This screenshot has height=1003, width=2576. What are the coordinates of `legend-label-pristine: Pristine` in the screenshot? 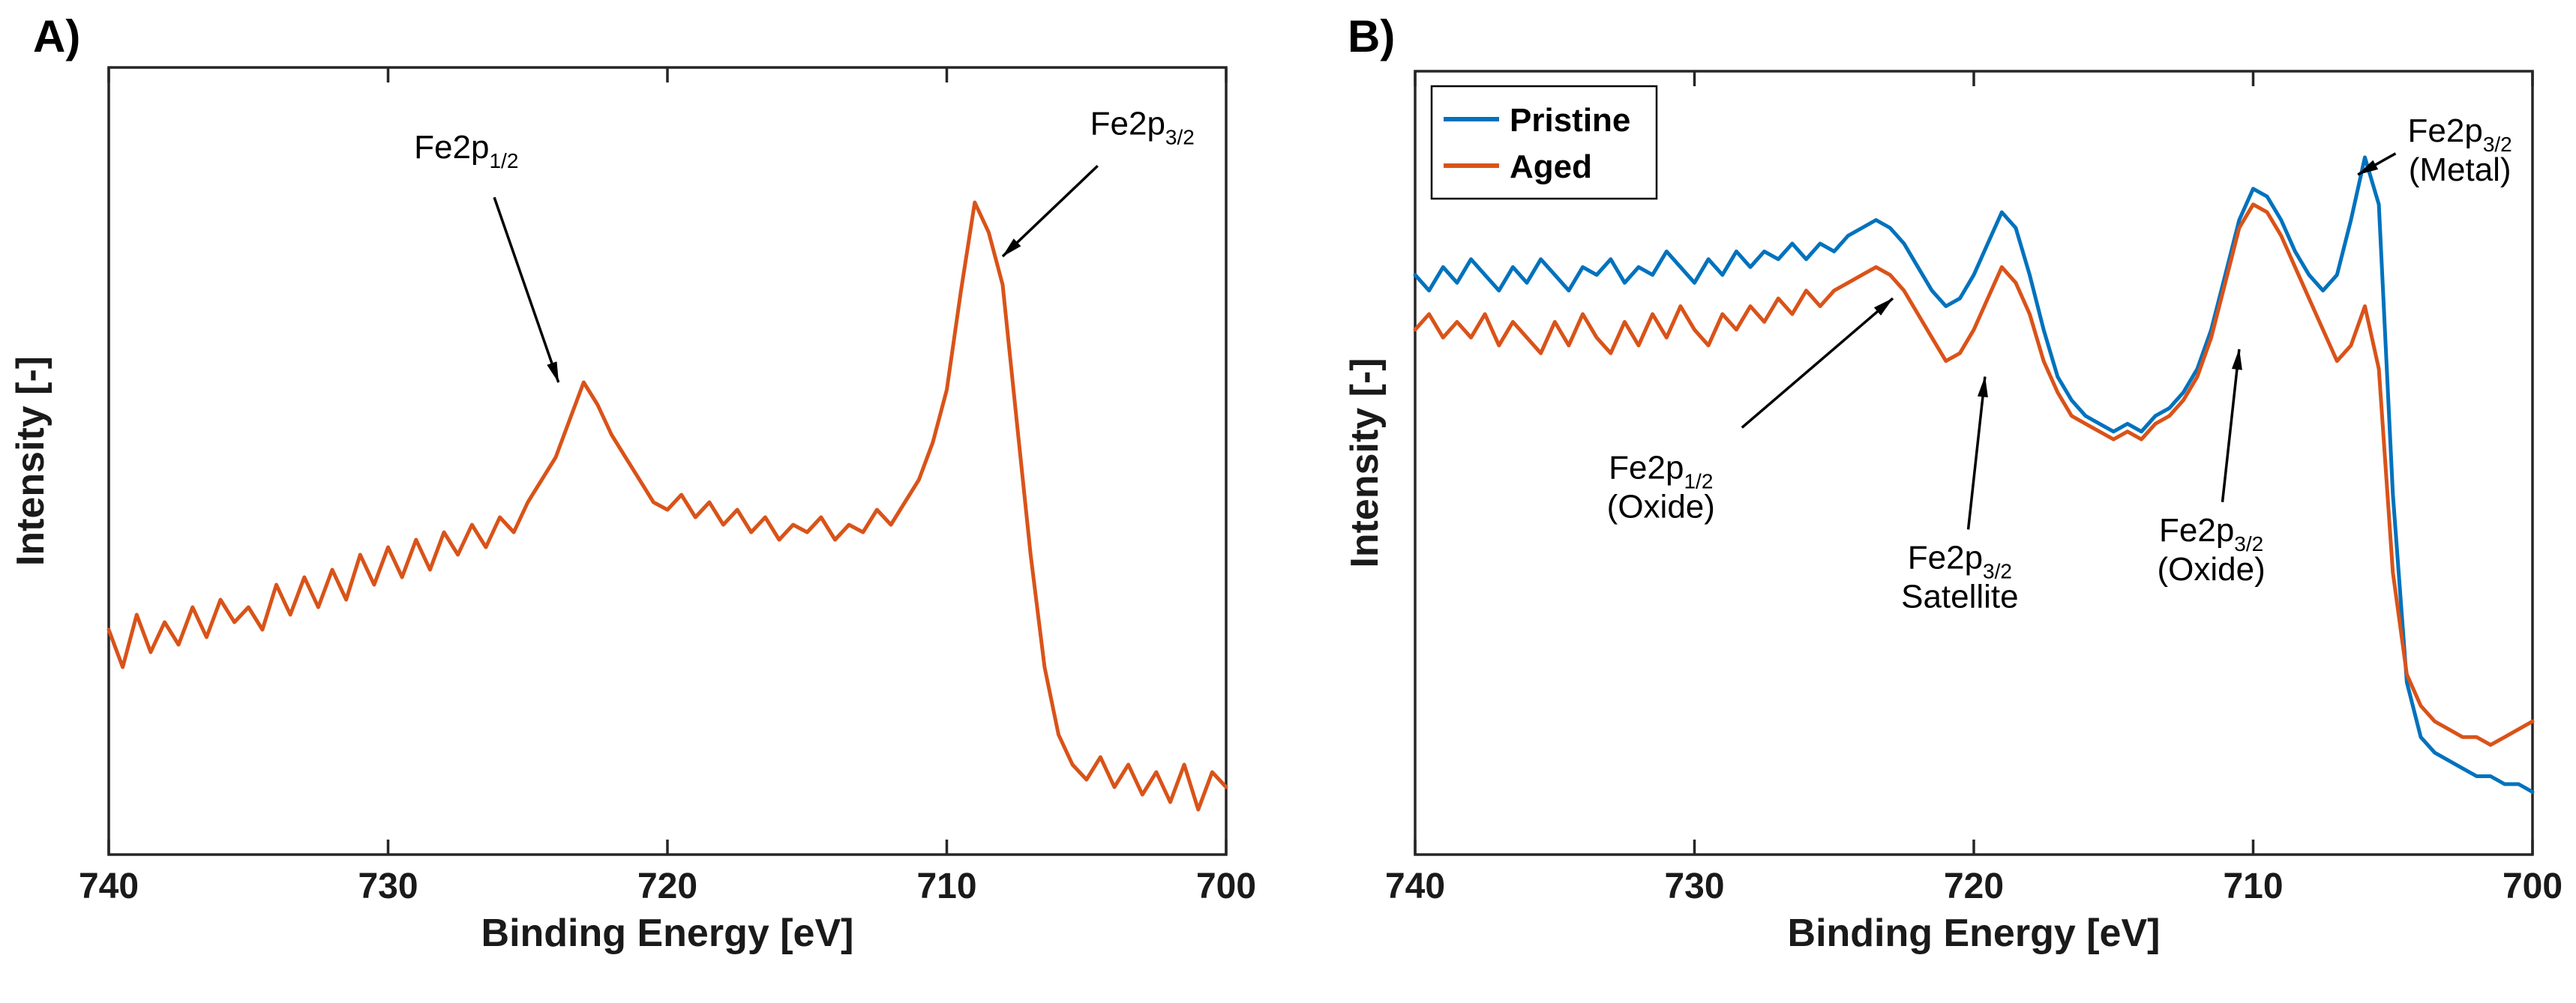 It's located at (1570, 120).